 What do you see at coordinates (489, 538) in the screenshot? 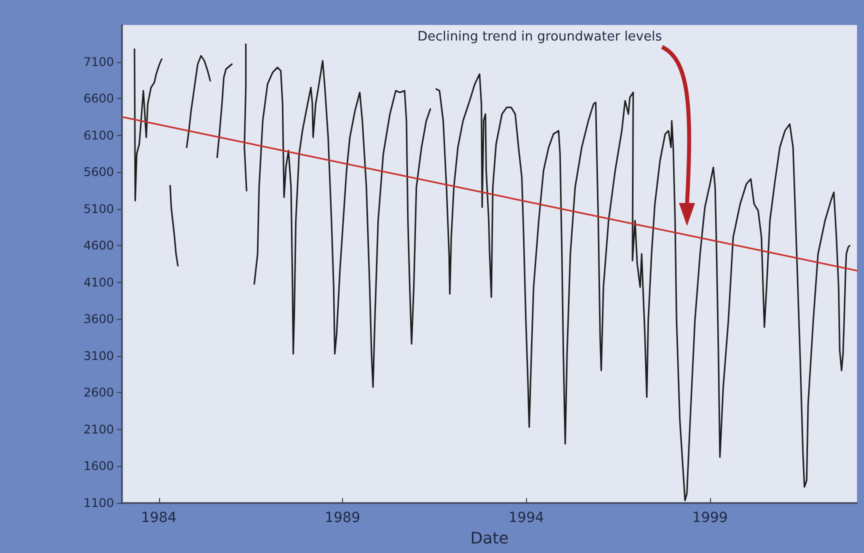
I see `x-axis-title: Date` at bounding box center [489, 538].